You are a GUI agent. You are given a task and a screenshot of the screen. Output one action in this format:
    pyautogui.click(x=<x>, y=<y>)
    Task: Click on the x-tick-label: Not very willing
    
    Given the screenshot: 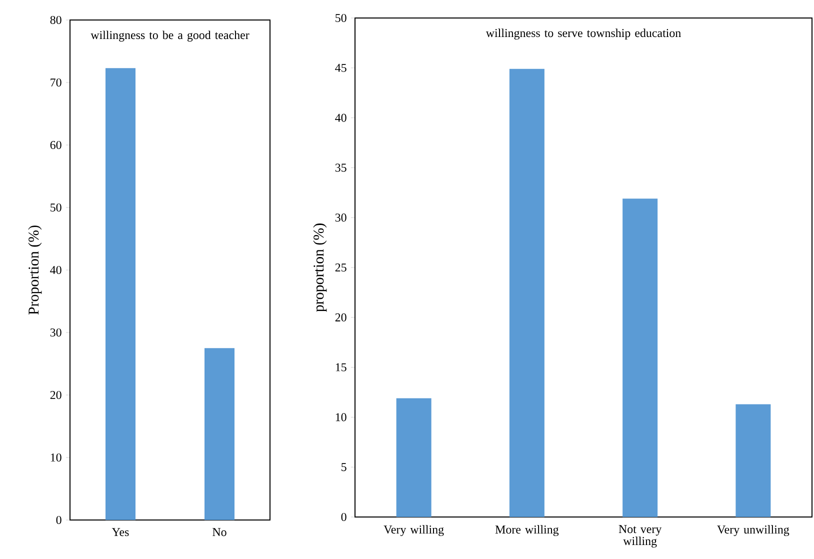 What is the action you would take?
    pyautogui.click(x=640, y=536)
    